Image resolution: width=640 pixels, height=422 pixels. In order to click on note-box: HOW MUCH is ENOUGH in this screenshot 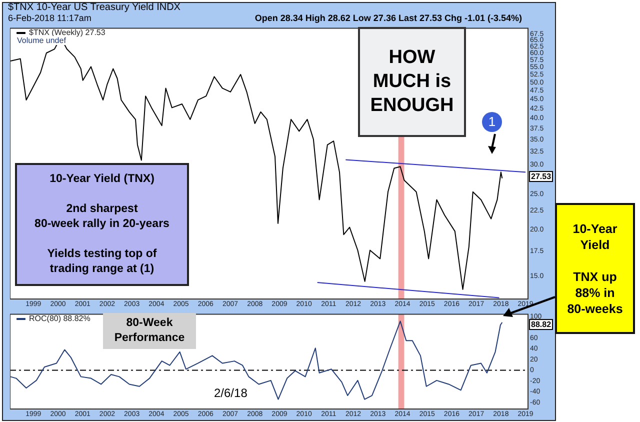, I will do `click(412, 82)`.